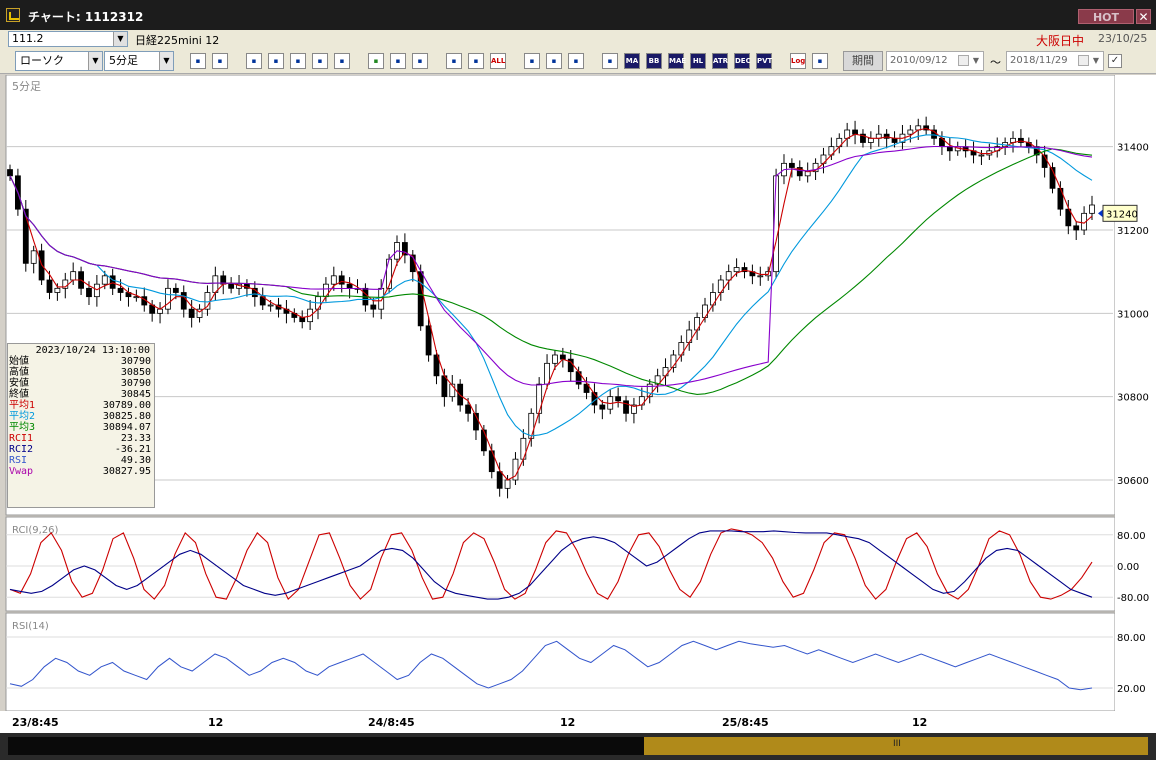 This screenshot has width=1156, height=760. I want to click on x-tick-label: 23/8:45, so click(35, 722).